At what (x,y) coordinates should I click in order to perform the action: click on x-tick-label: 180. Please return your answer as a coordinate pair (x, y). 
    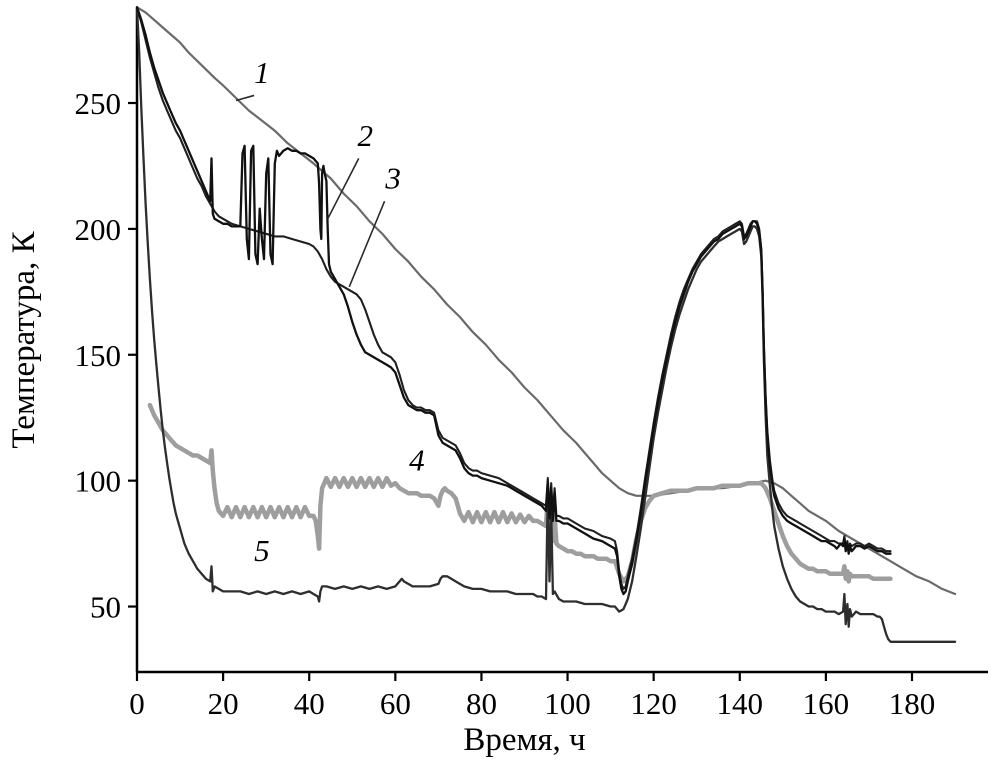
    Looking at the image, I should click on (912, 703).